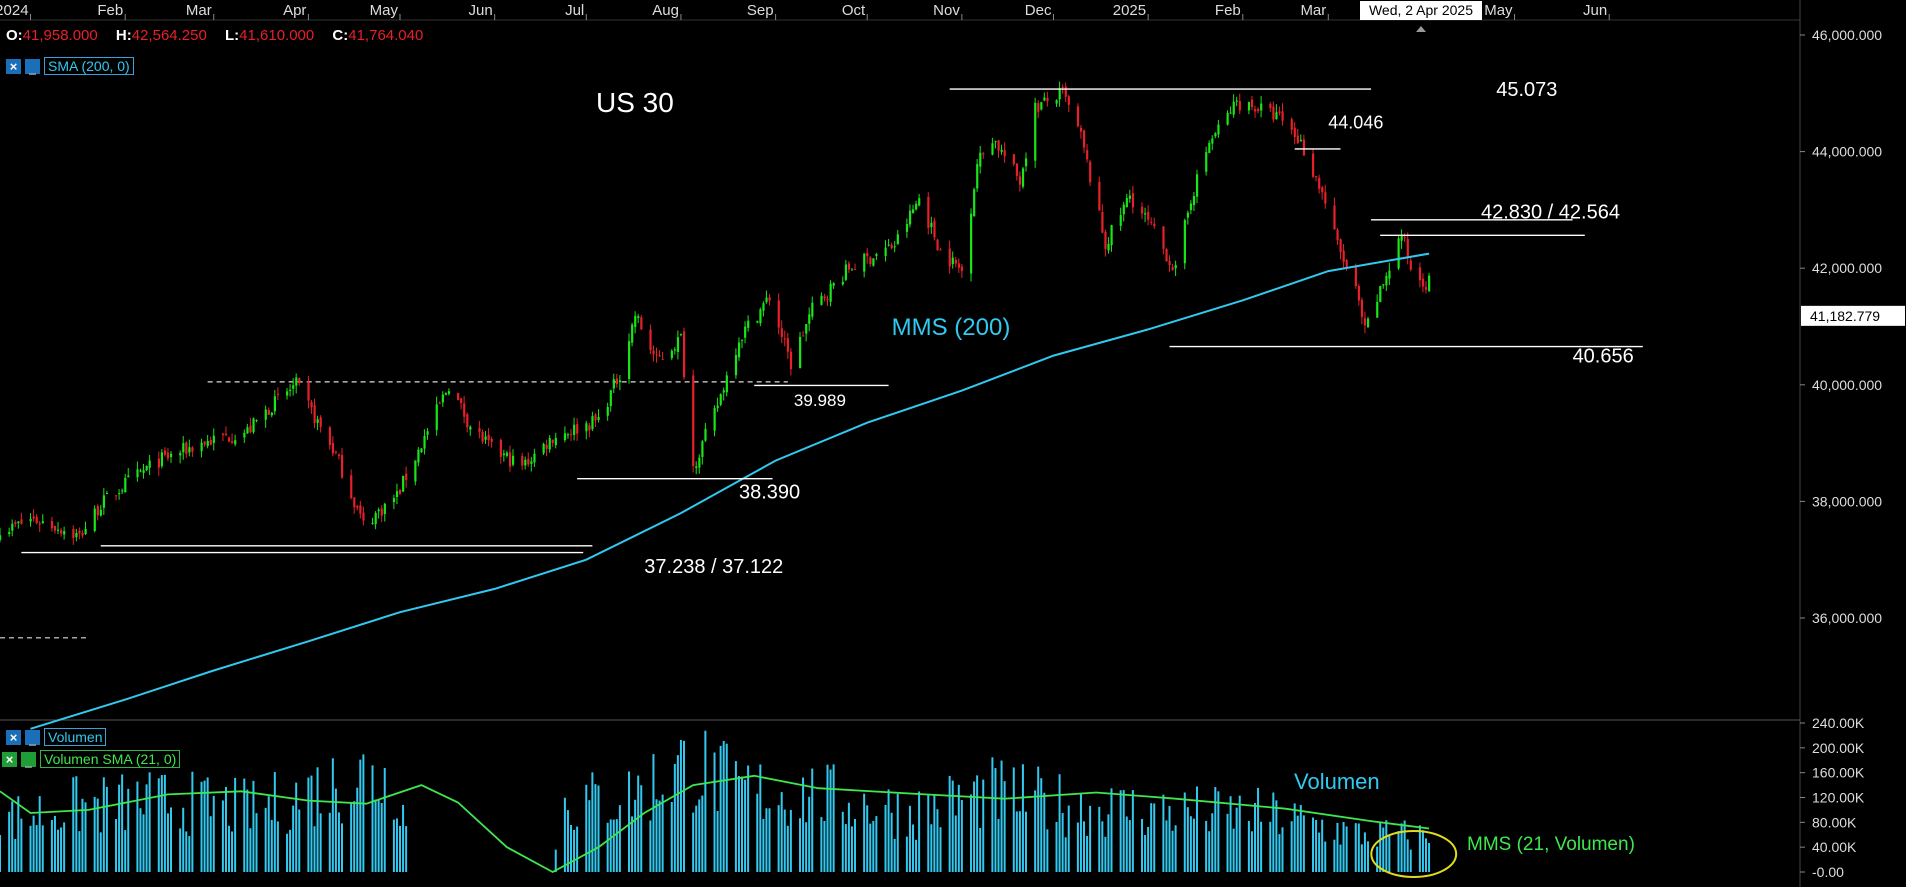 This screenshot has width=1906, height=887. I want to click on volume-legend-label: Volumen, so click(75, 737).